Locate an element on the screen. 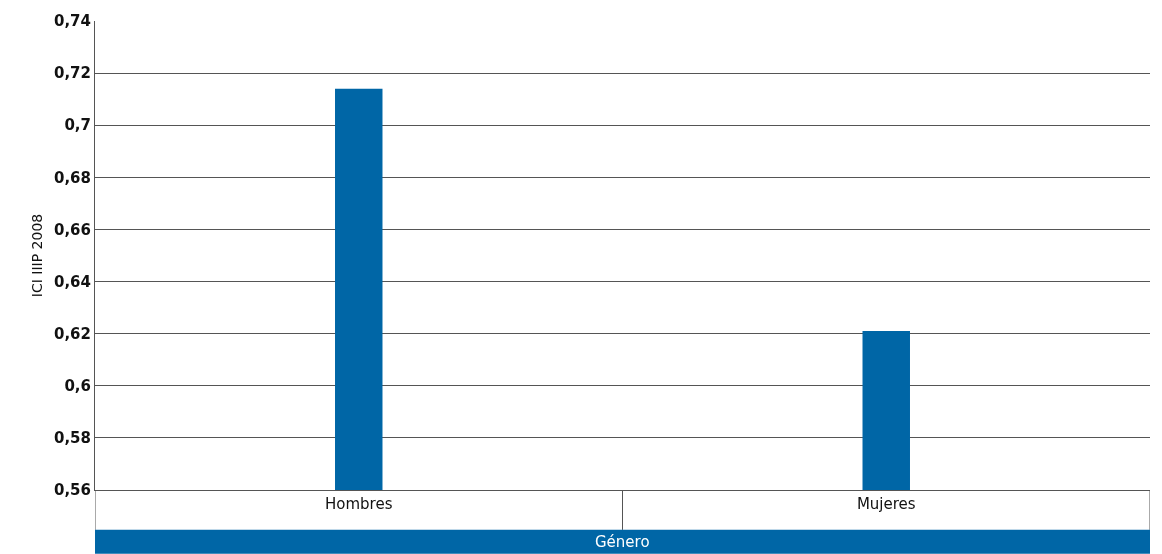  y-tick-label: 0,66 is located at coordinates (72, 229).